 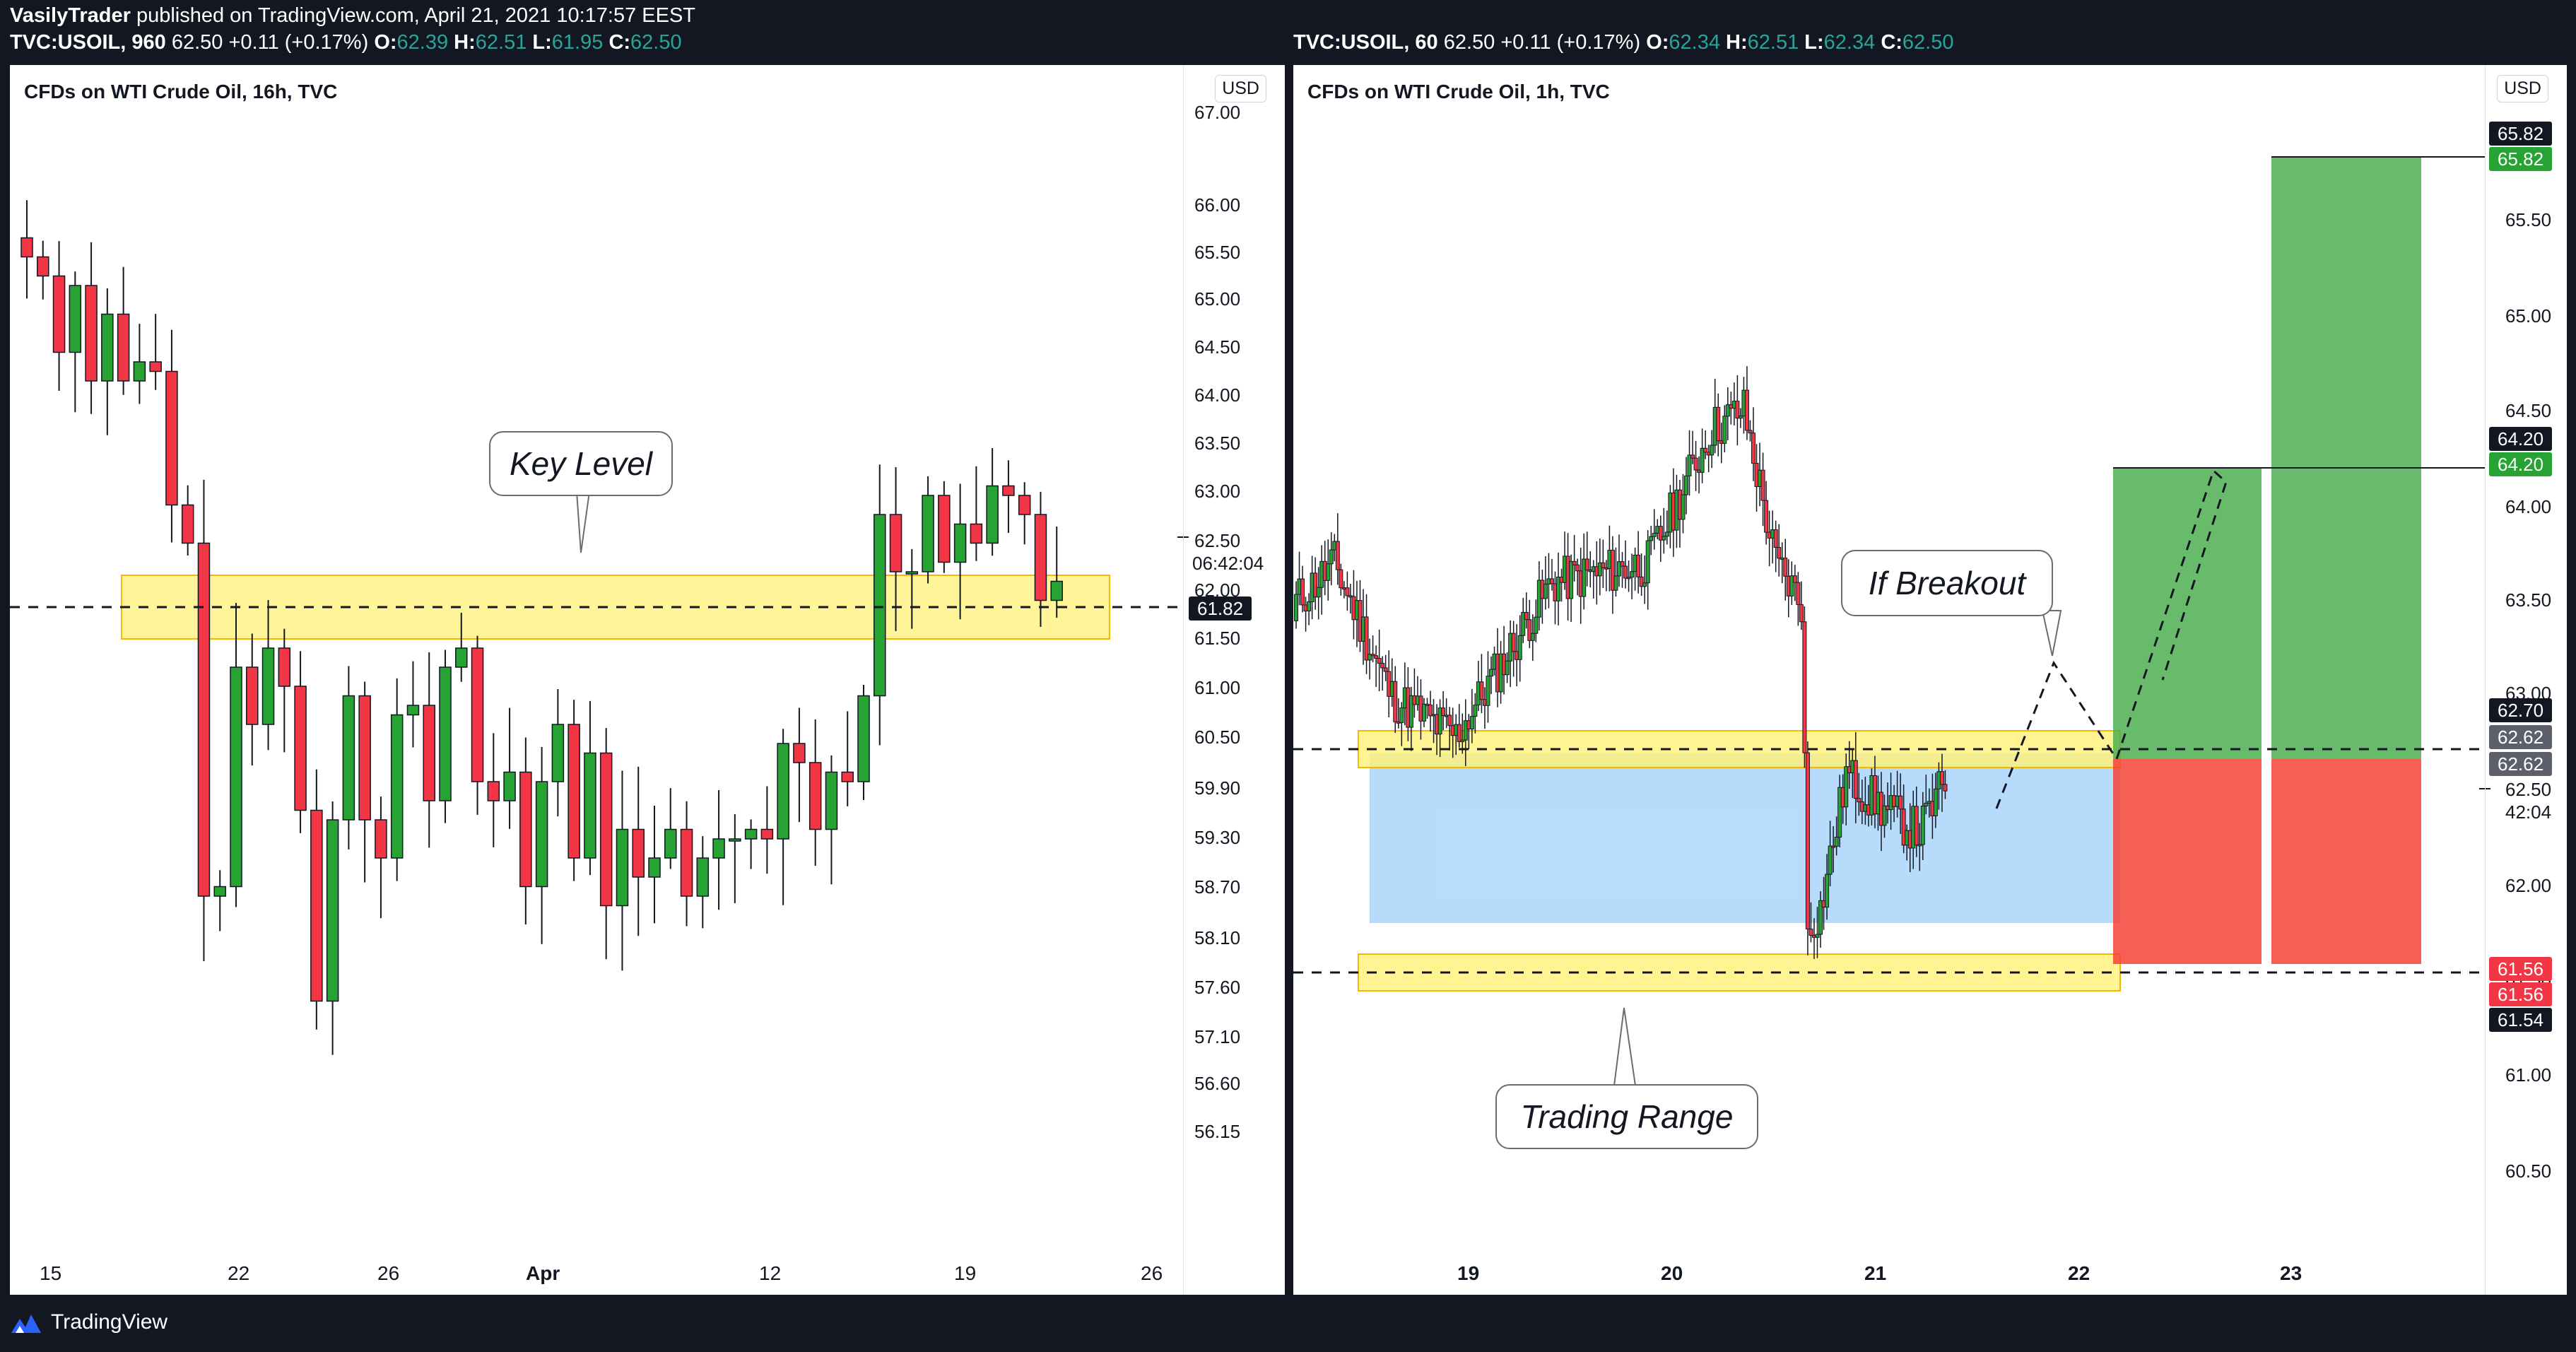 What do you see at coordinates (1217, 1036) in the screenshot?
I see `left-price-tick-18: 57.10` at bounding box center [1217, 1036].